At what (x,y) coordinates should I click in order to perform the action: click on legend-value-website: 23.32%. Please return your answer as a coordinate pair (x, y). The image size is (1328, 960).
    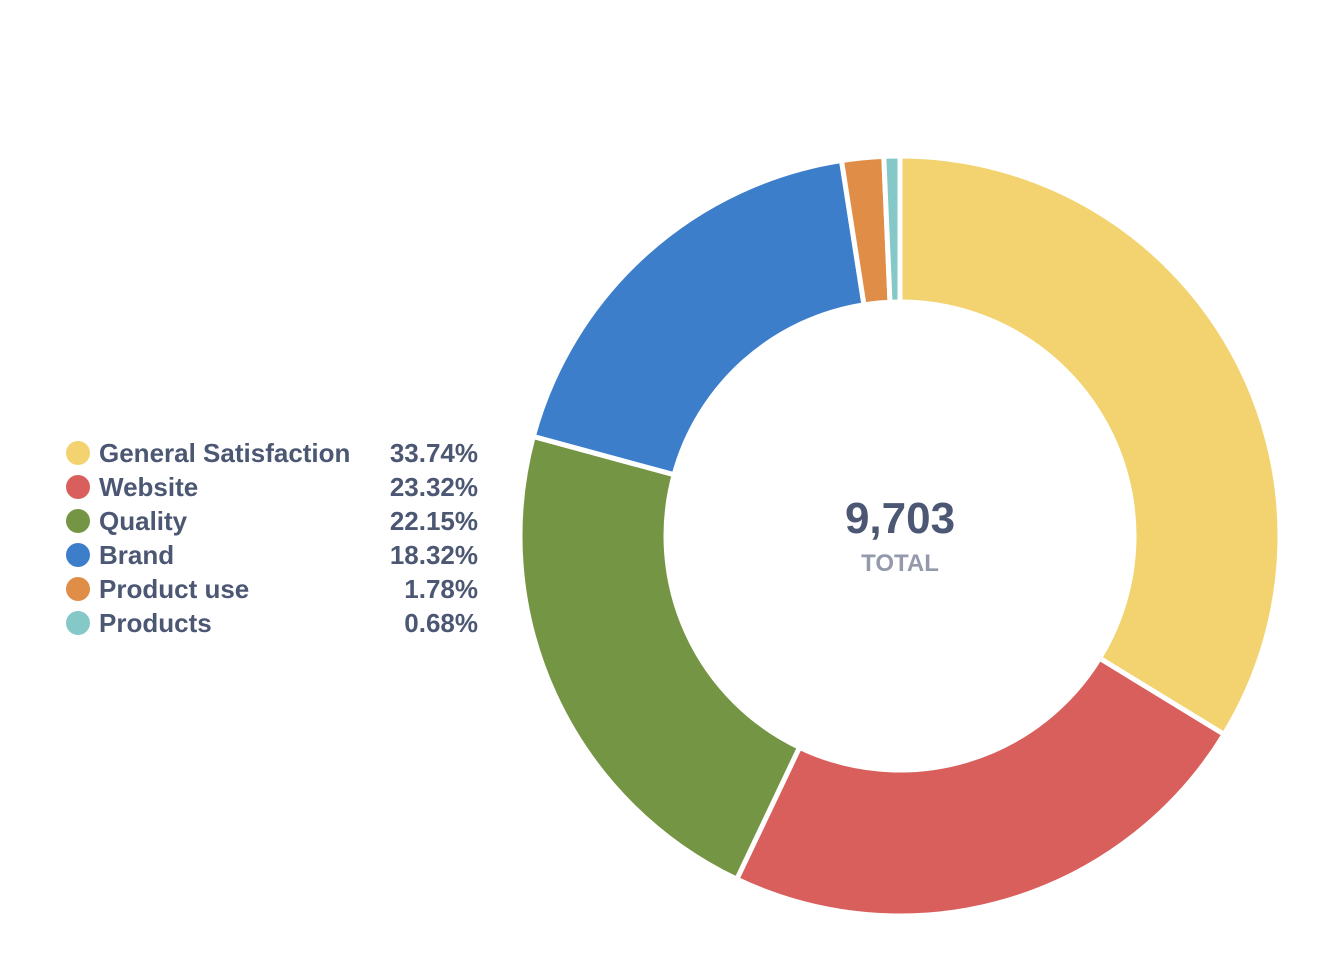
    Looking at the image, I should click on (433, 486).